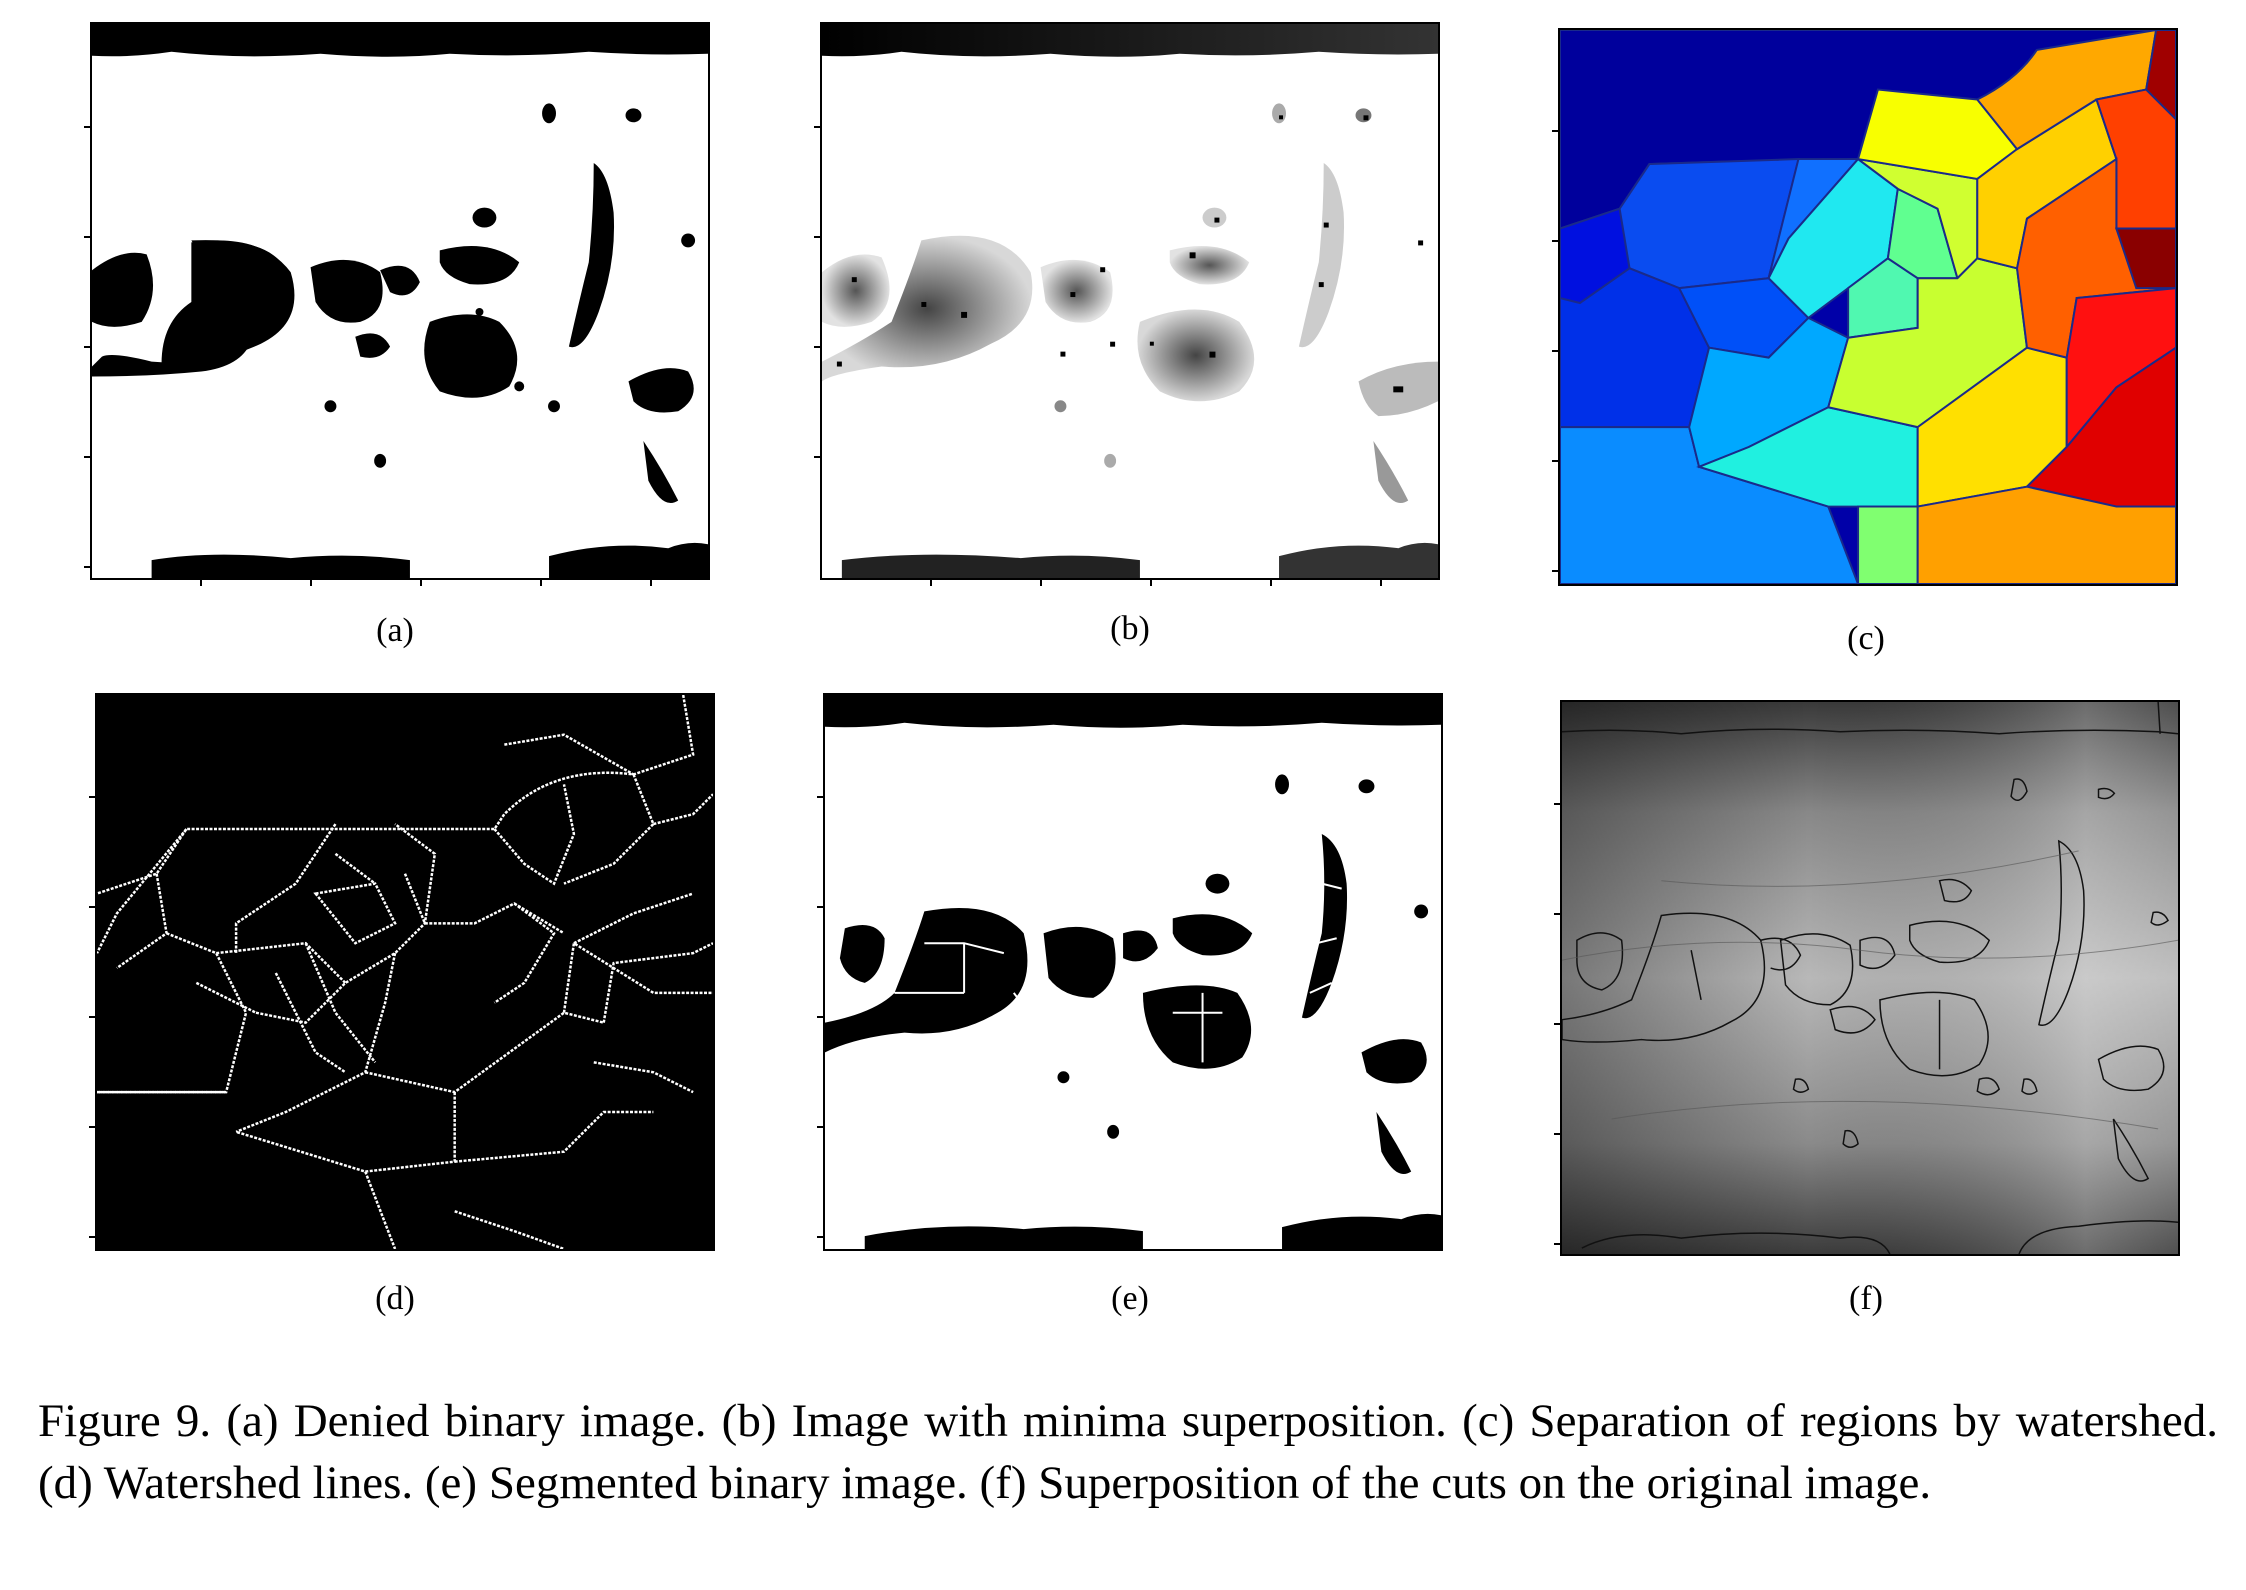 This screenshot has height=1590, width=2246. Describe the element at coordinates (1130, 1298) in the screenshot. I see `panel-label-e: (e)` at that location.